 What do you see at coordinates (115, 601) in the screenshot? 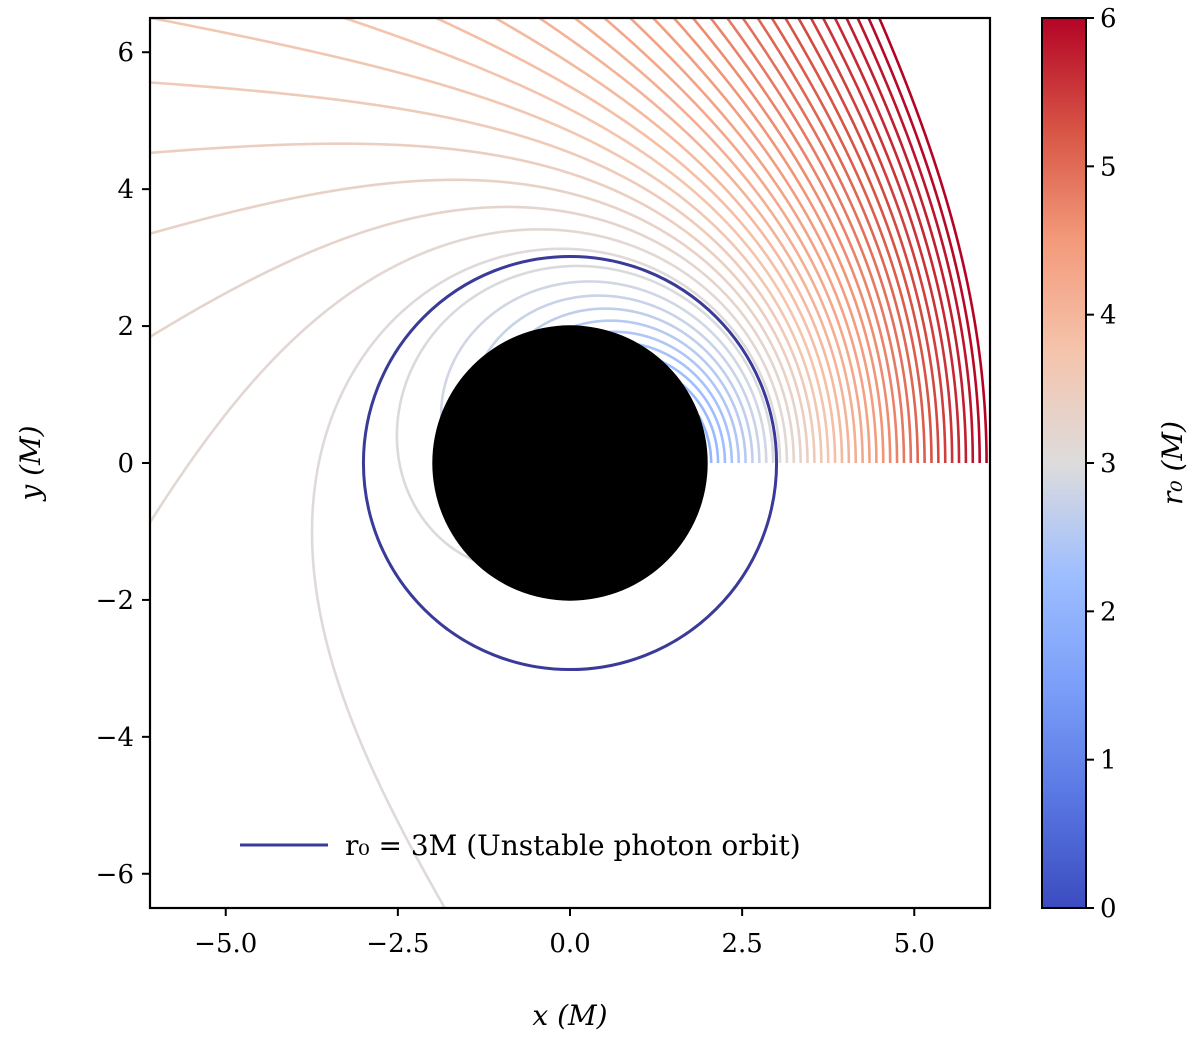
I see `y-tick-label: −2` at bounding box center [115, 601].